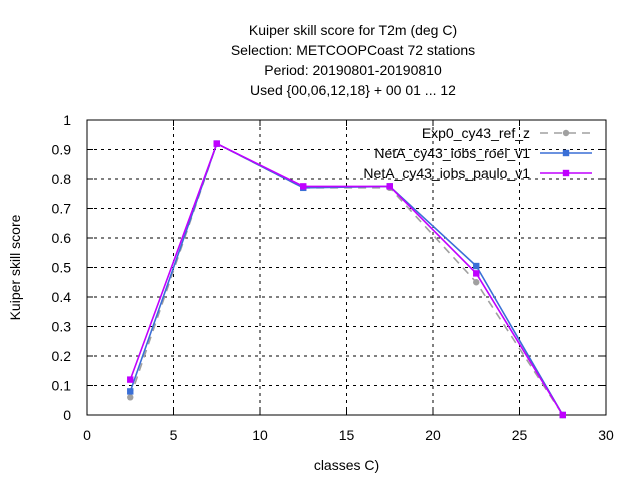 This screenshot has width=640, height=480. Describe the element at coordinates (476, 133) in the screenshot. I see `legend-label: Exp0_cy43_ref_z` at that location.